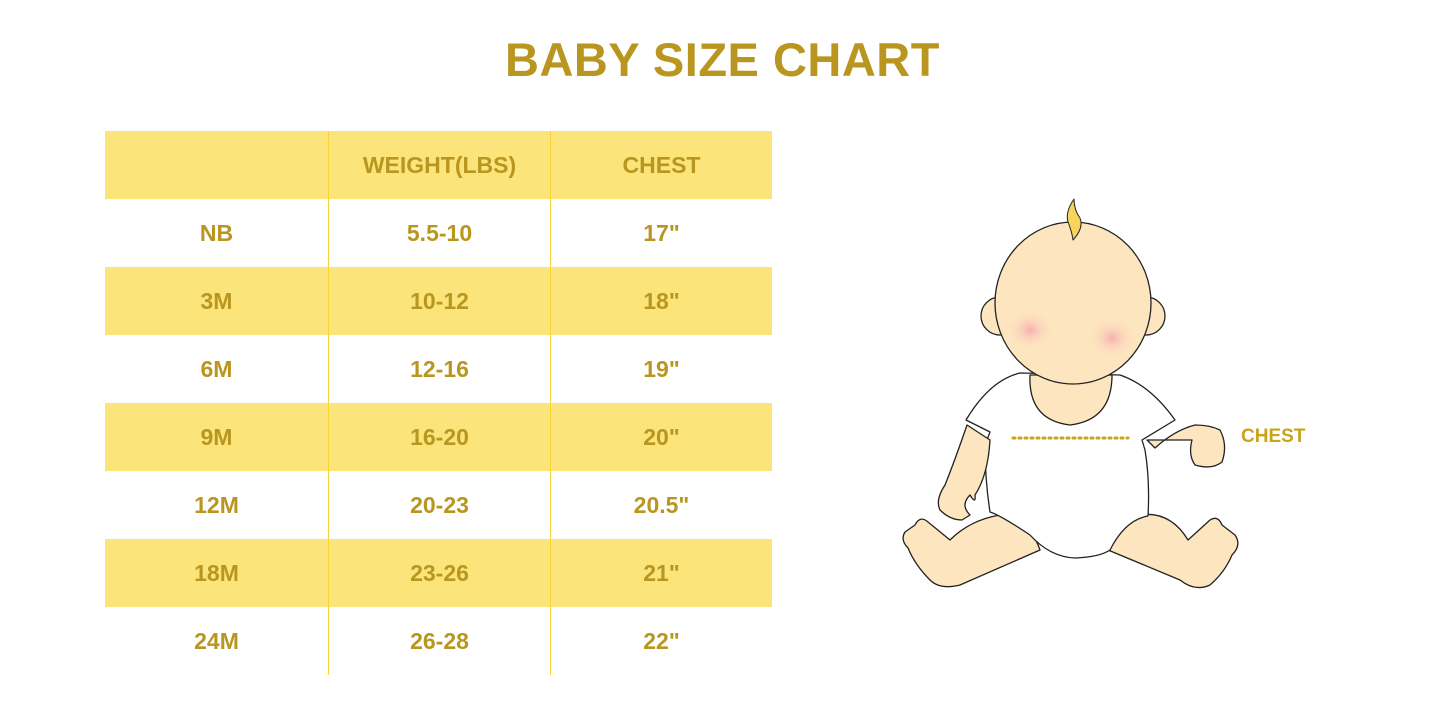 The width and height of the screenshot is (1445, 723). I want to click on weight-cell: 16-20, so click(439, 437).